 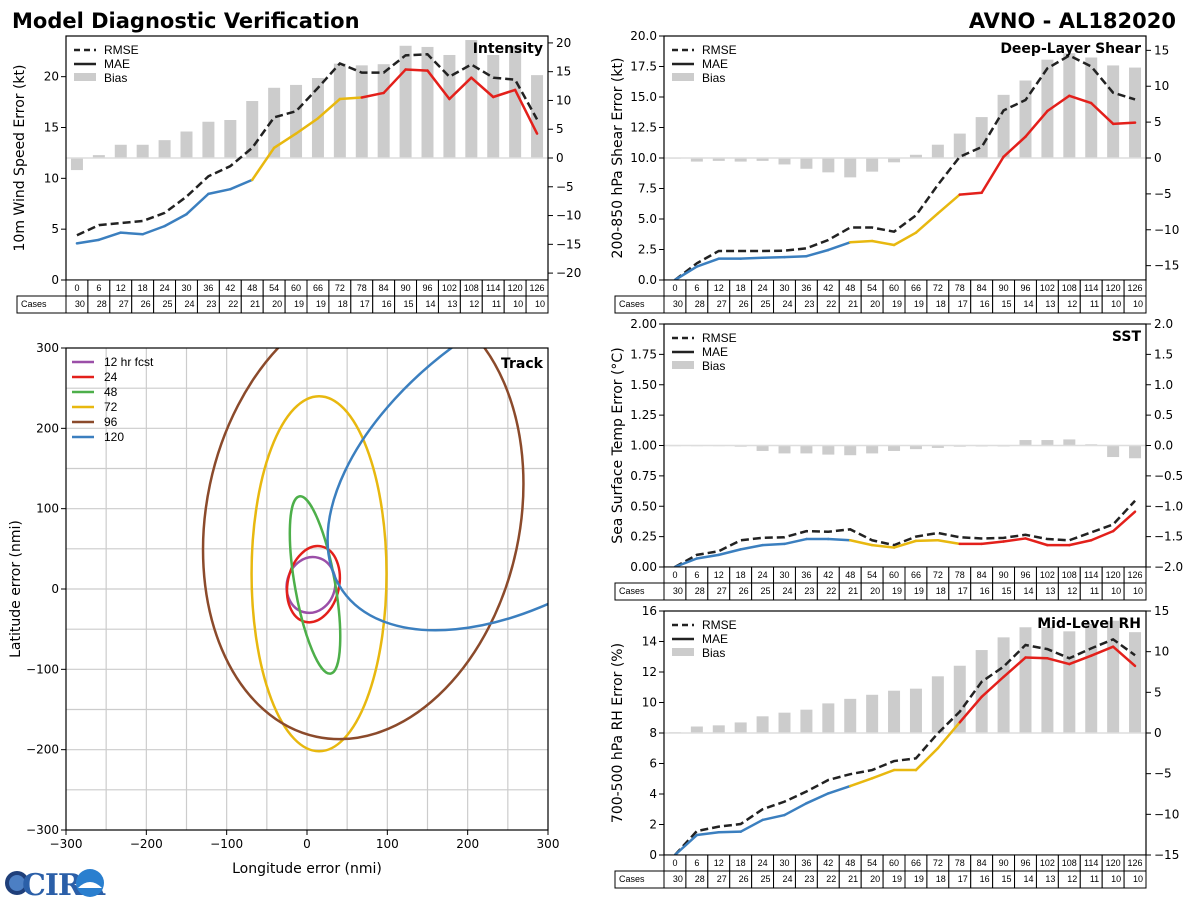 What do you see at coordinates (16, 589) in the screenshot?
I see `y-axis-label: Latitude error (nmi)` at bounding box center [16, 589].